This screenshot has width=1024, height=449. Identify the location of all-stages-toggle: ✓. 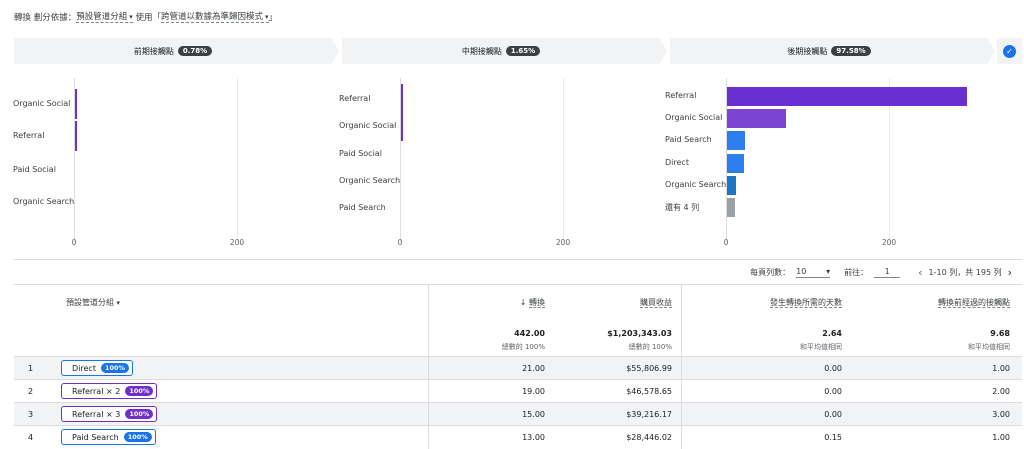
(1009, 51).